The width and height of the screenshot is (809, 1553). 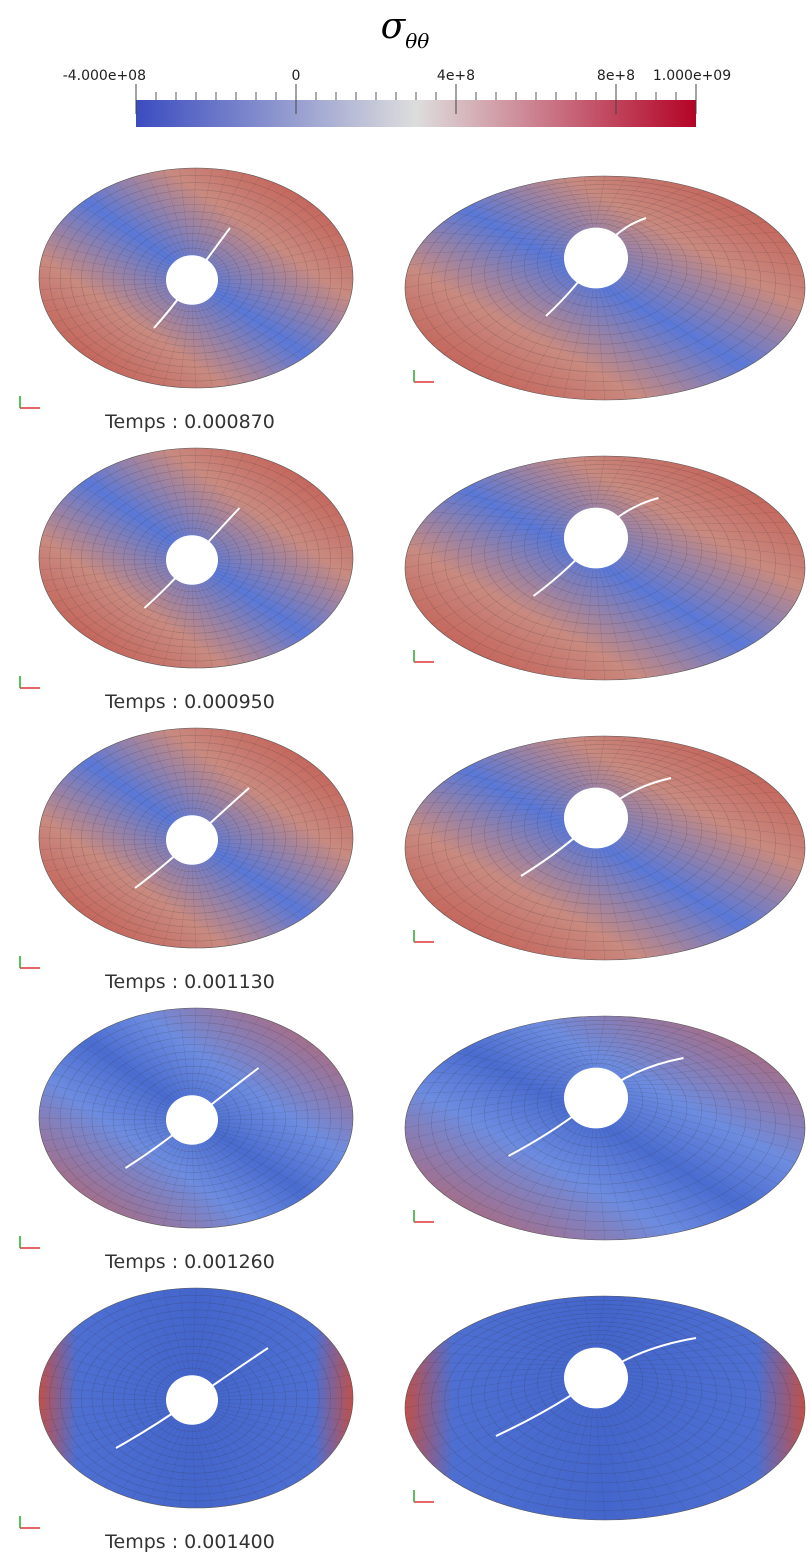 I want to click on title-symbol: σ, so click(x=394, y=26).